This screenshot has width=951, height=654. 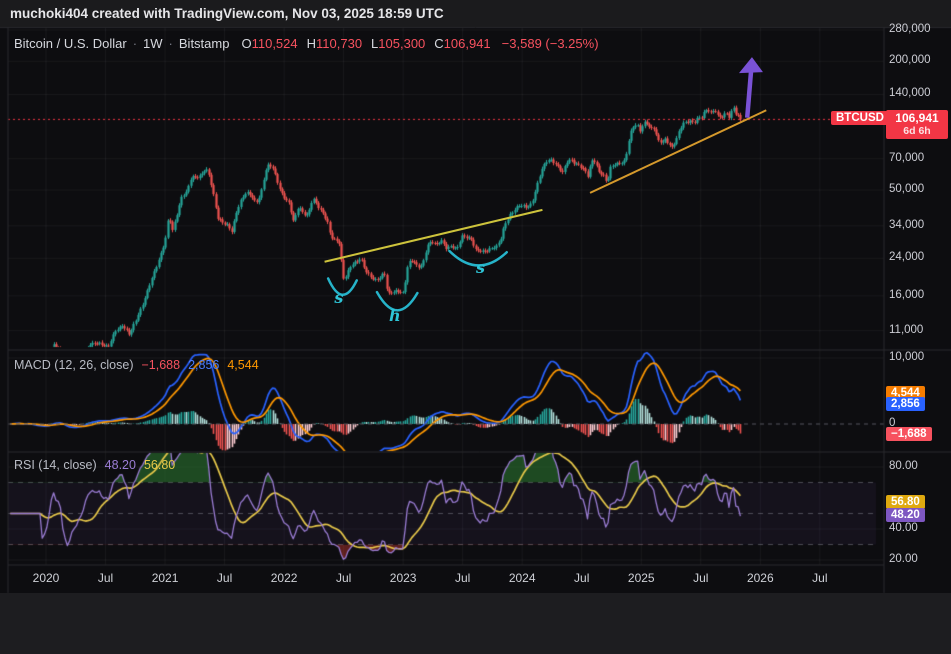 What do you see at coordinates (906, 329) in the screenshot?
I see `price-axis-label: 11,000` at bounding box center [906, 329].